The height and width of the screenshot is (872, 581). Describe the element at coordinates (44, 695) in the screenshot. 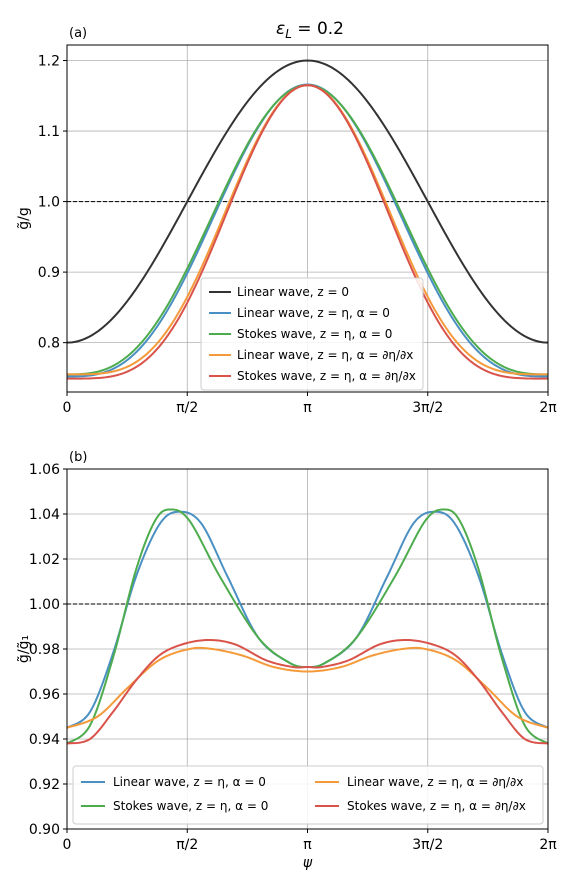

I see `y-tick-label: 0.96` at that location.